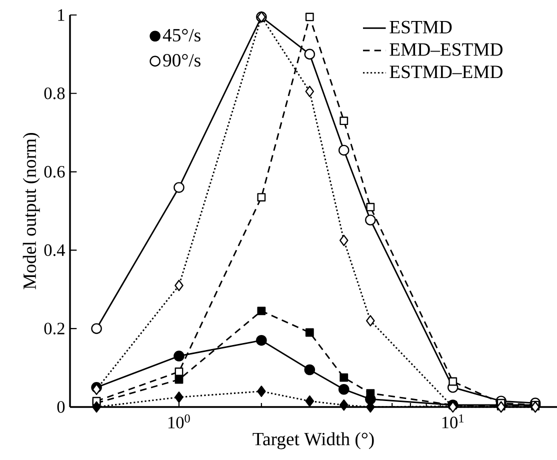 Image resolution: width=557 pixels, height=460 pixels. I want to click on y-tick-label: 0.4, so click(55, 250).